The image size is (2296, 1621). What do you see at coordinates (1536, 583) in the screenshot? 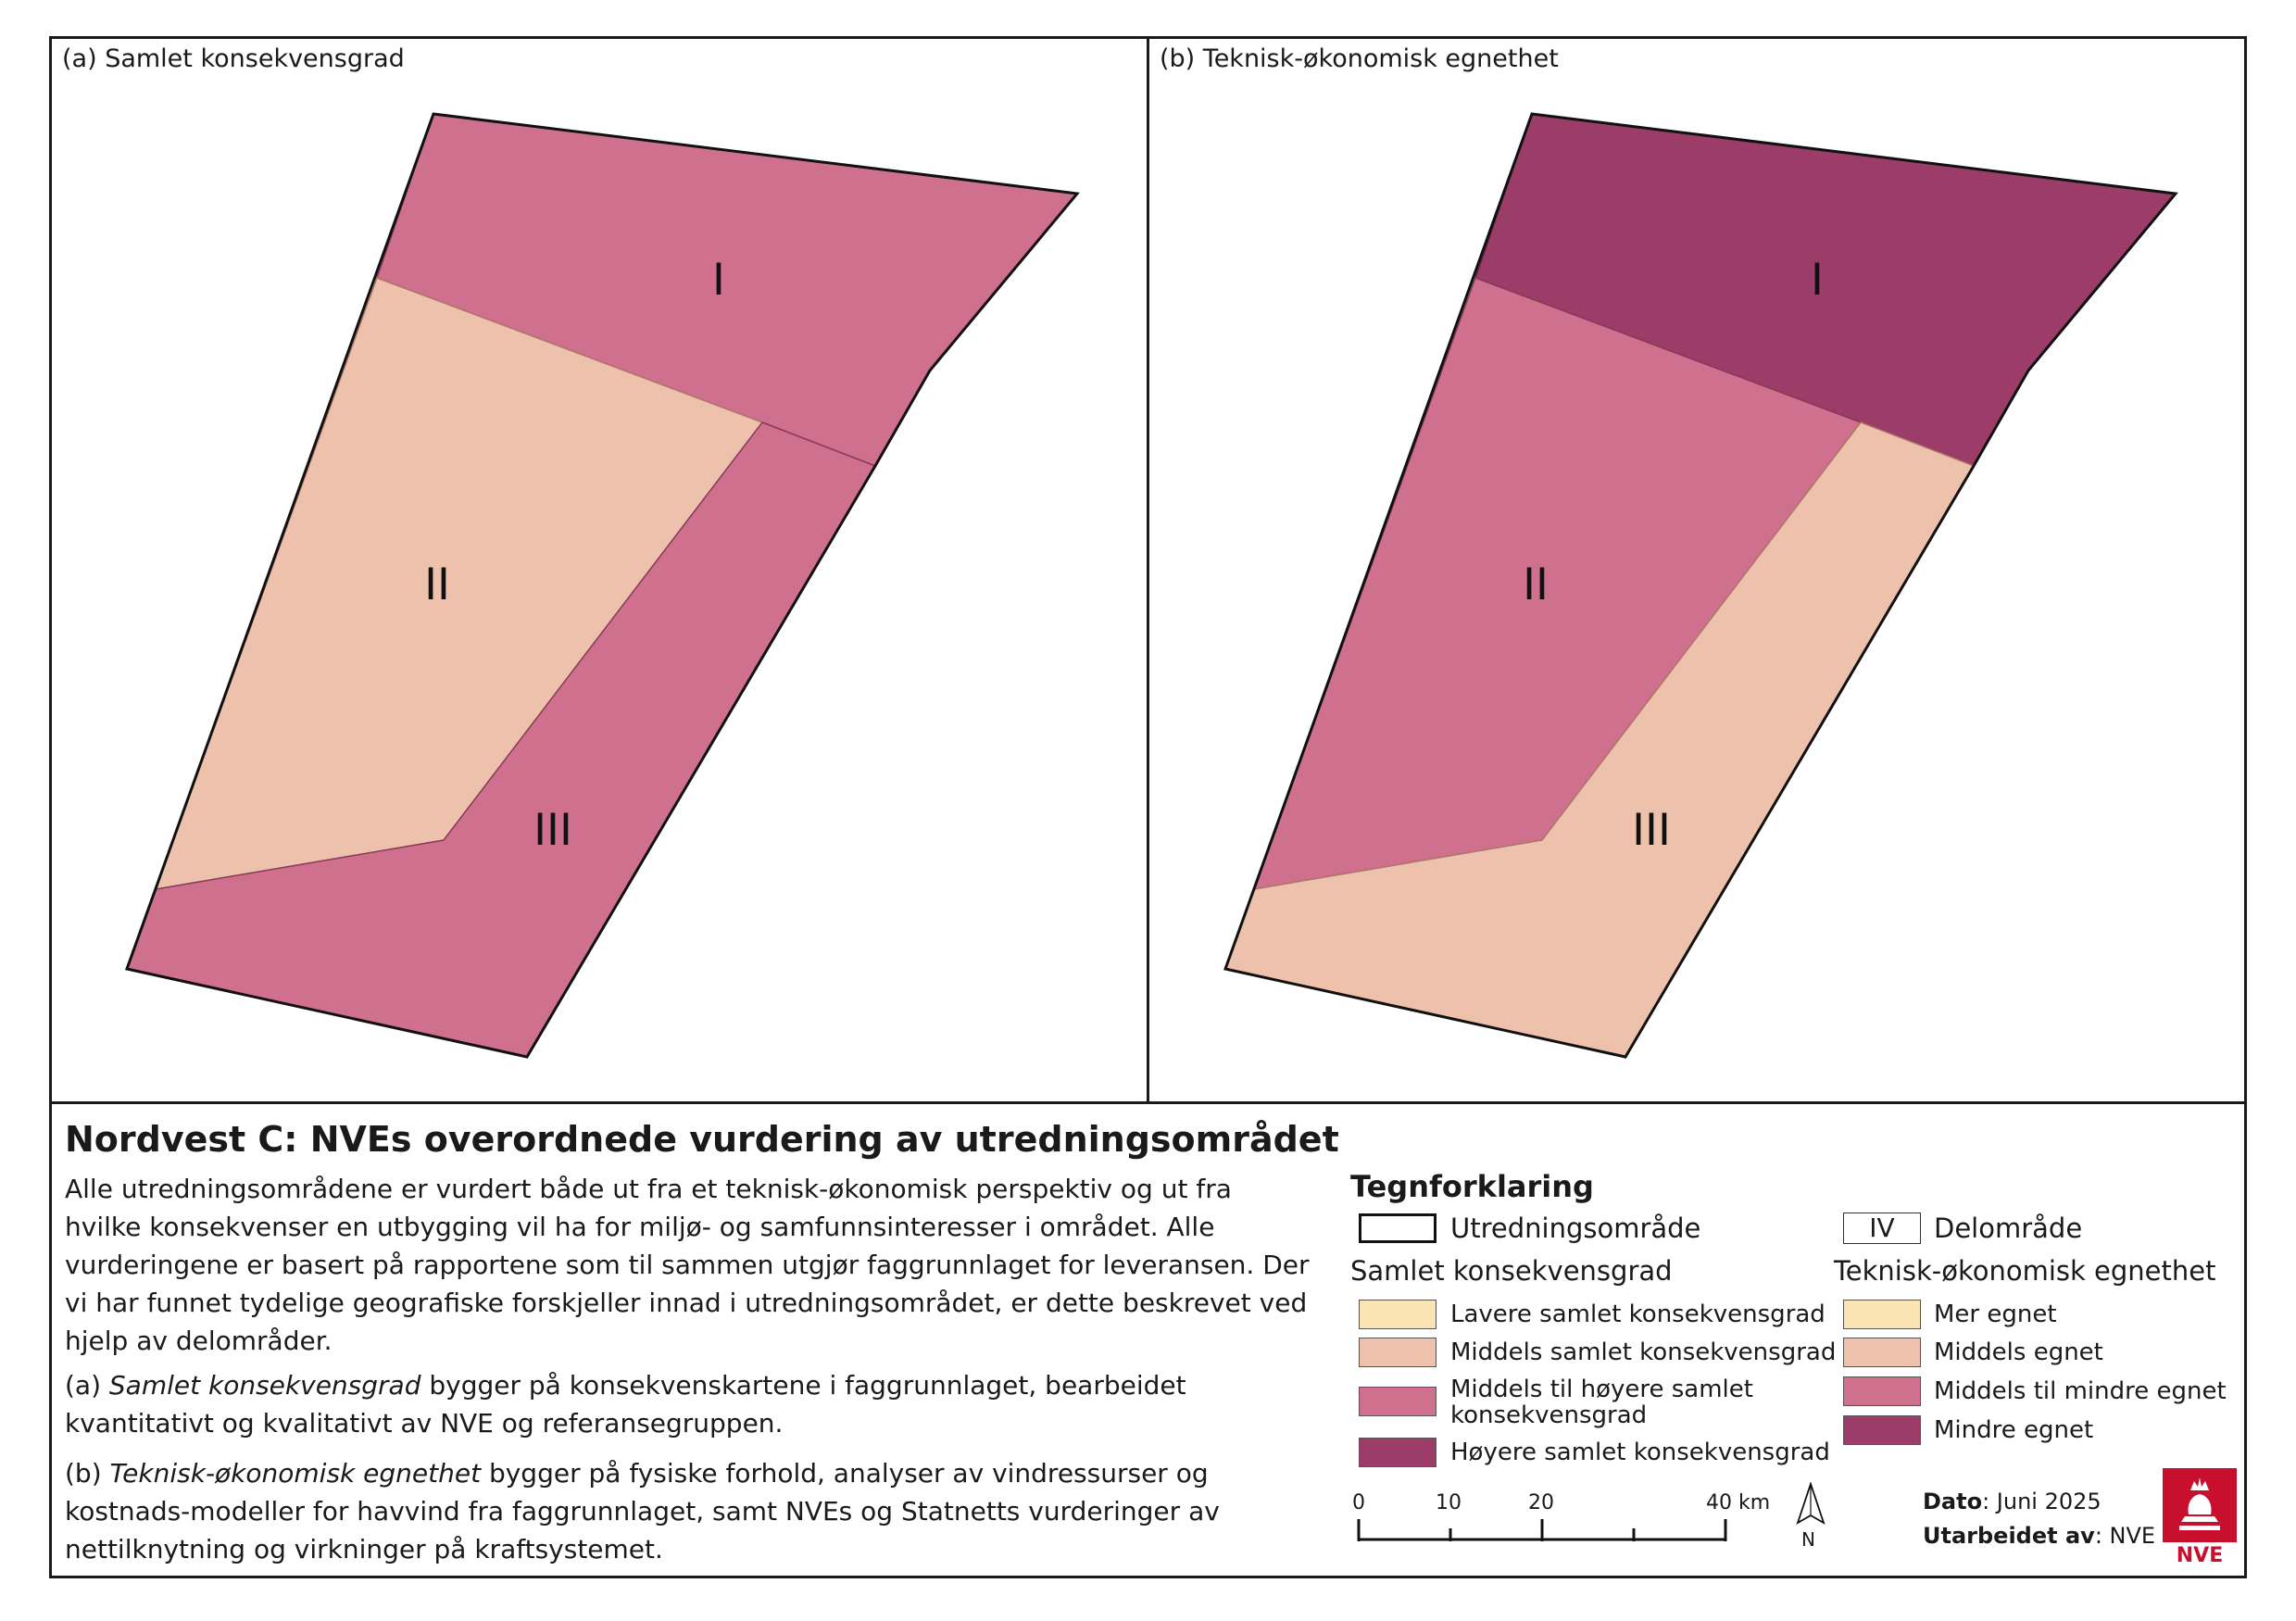
I see `panel-b-zone-ii-label: II` at bounding box center [1536, 583].